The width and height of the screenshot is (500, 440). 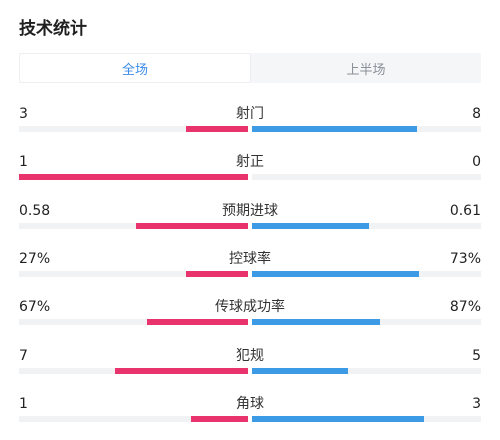 I want to click on stat-label: 预期进球, so click(x=250, y=211).